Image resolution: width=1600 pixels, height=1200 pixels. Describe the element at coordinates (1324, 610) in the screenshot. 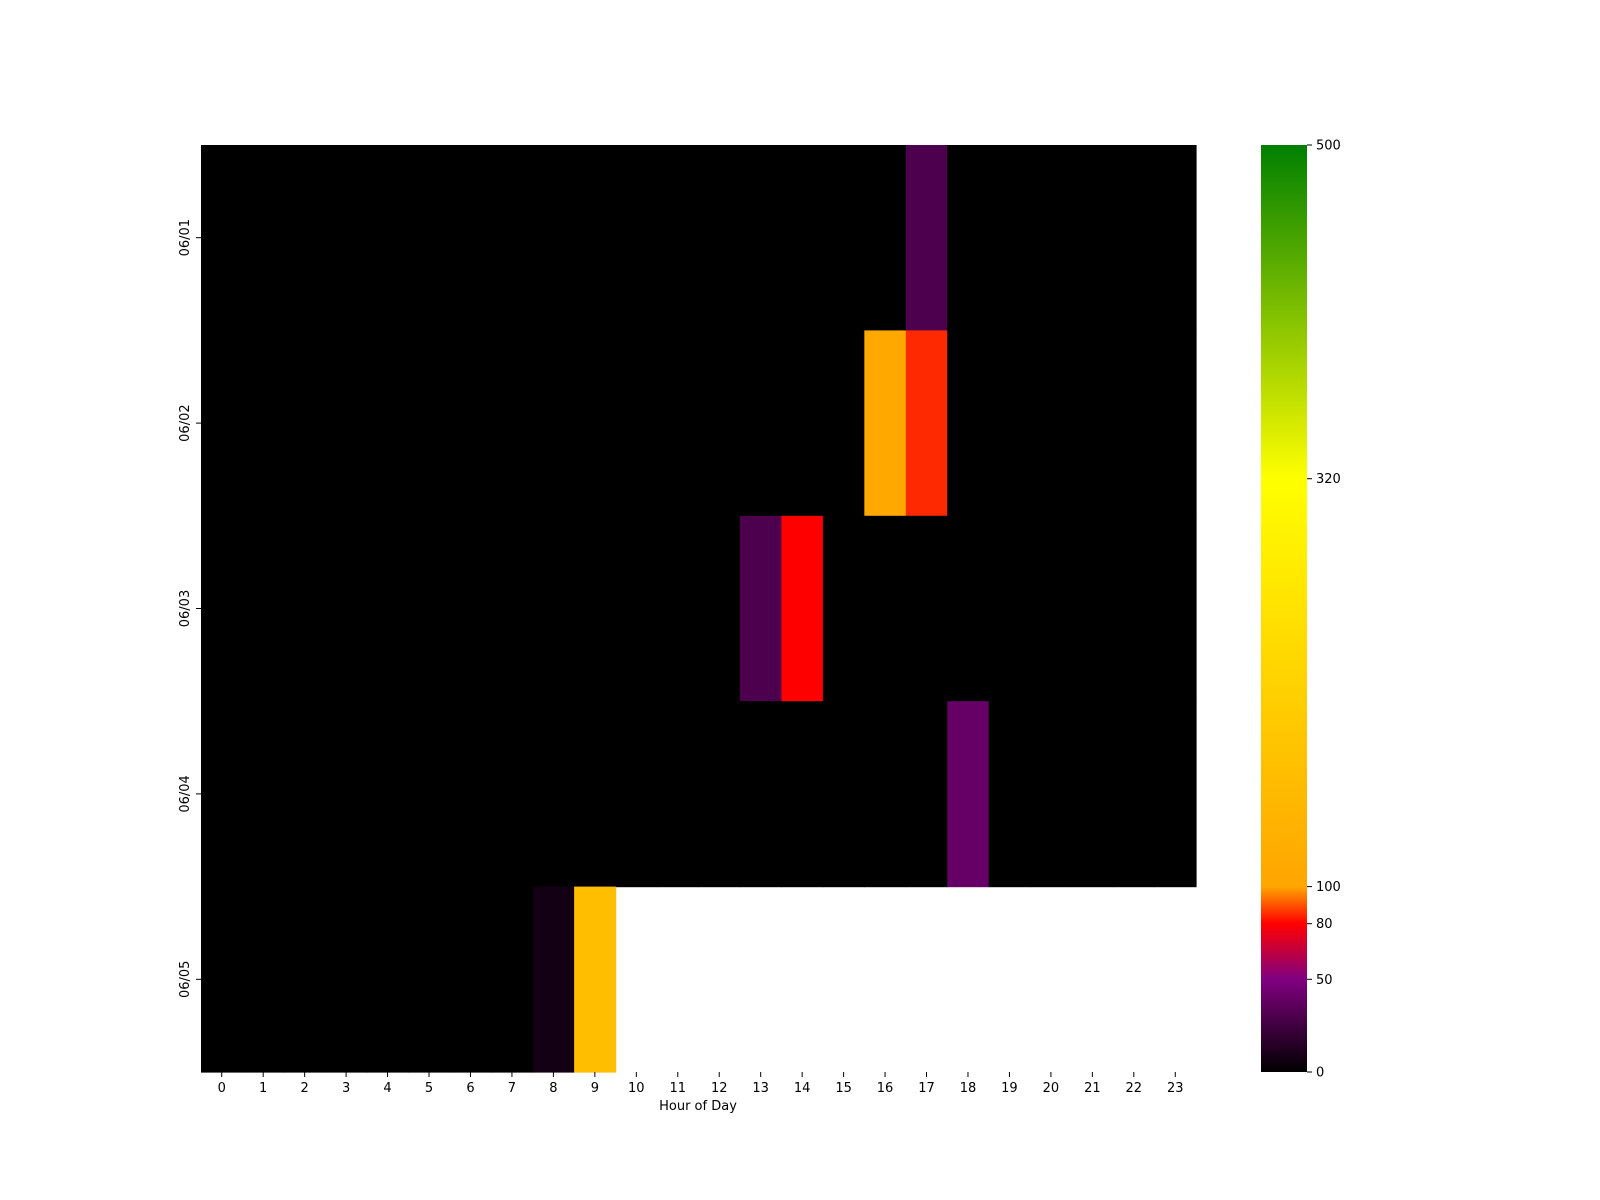

I see `colorbar-ticks: 0 50 80 100 320 500` at that location.